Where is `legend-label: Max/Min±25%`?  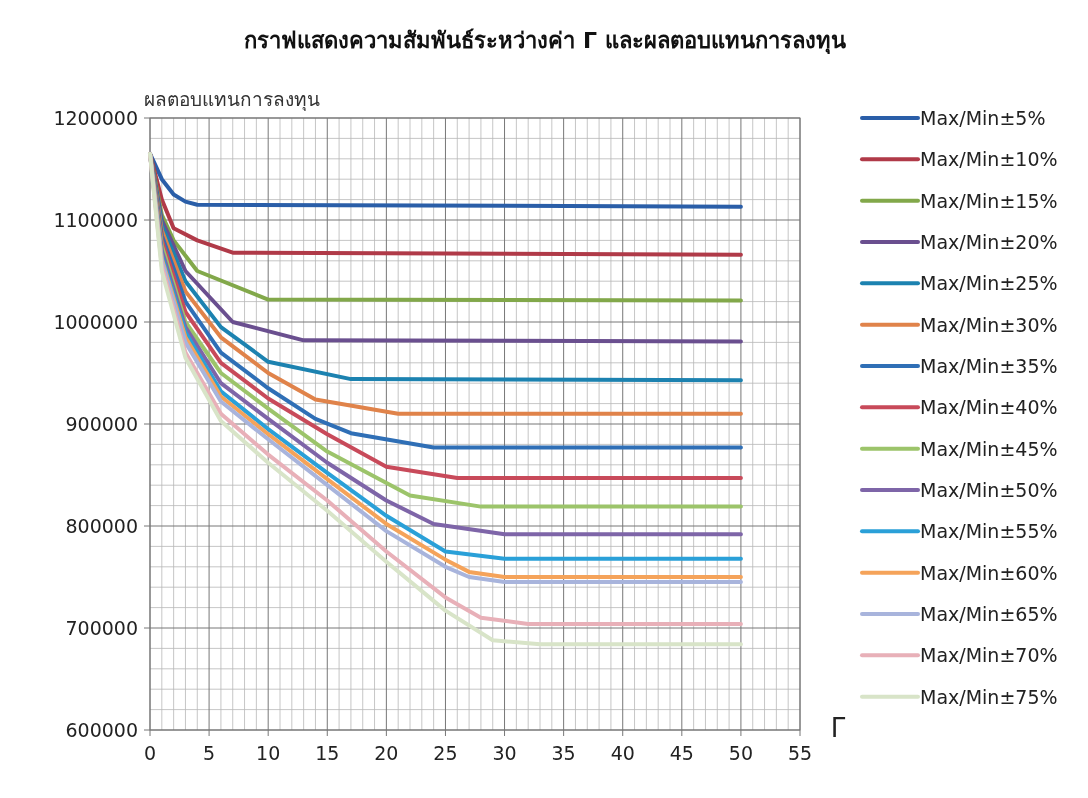
legend-label: Max/Min±25% is located at coordinates (989, 283).